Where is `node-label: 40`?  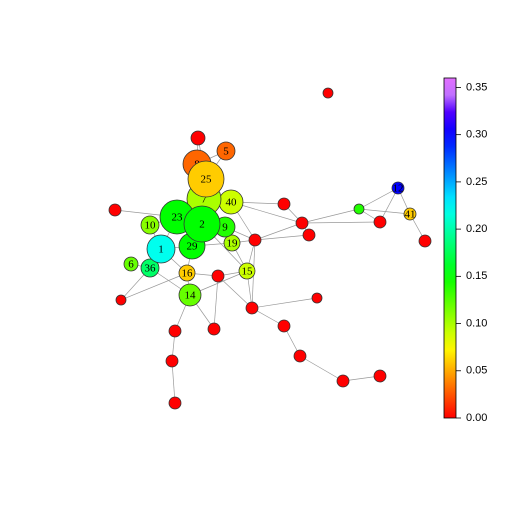
node-label: 40 is located at coordinates (232, 203).